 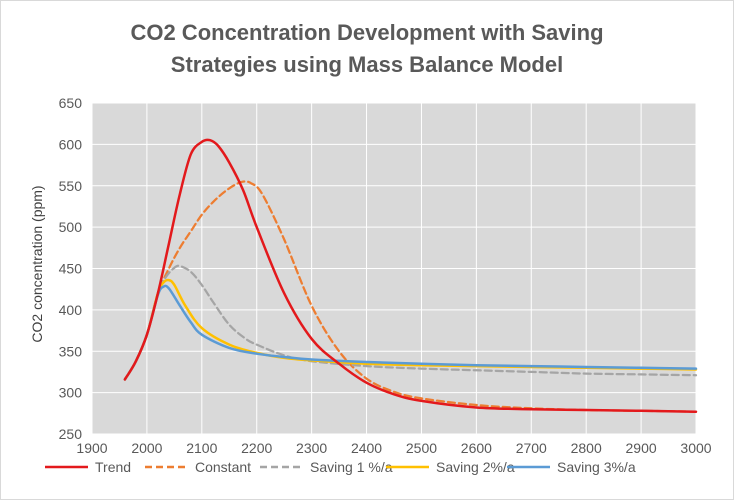 What do you see at coordinates (37, 263) in the screenshot?
I see `y-axis-title: CO2 concentration (ppm)` at bounding box center [37, 263].